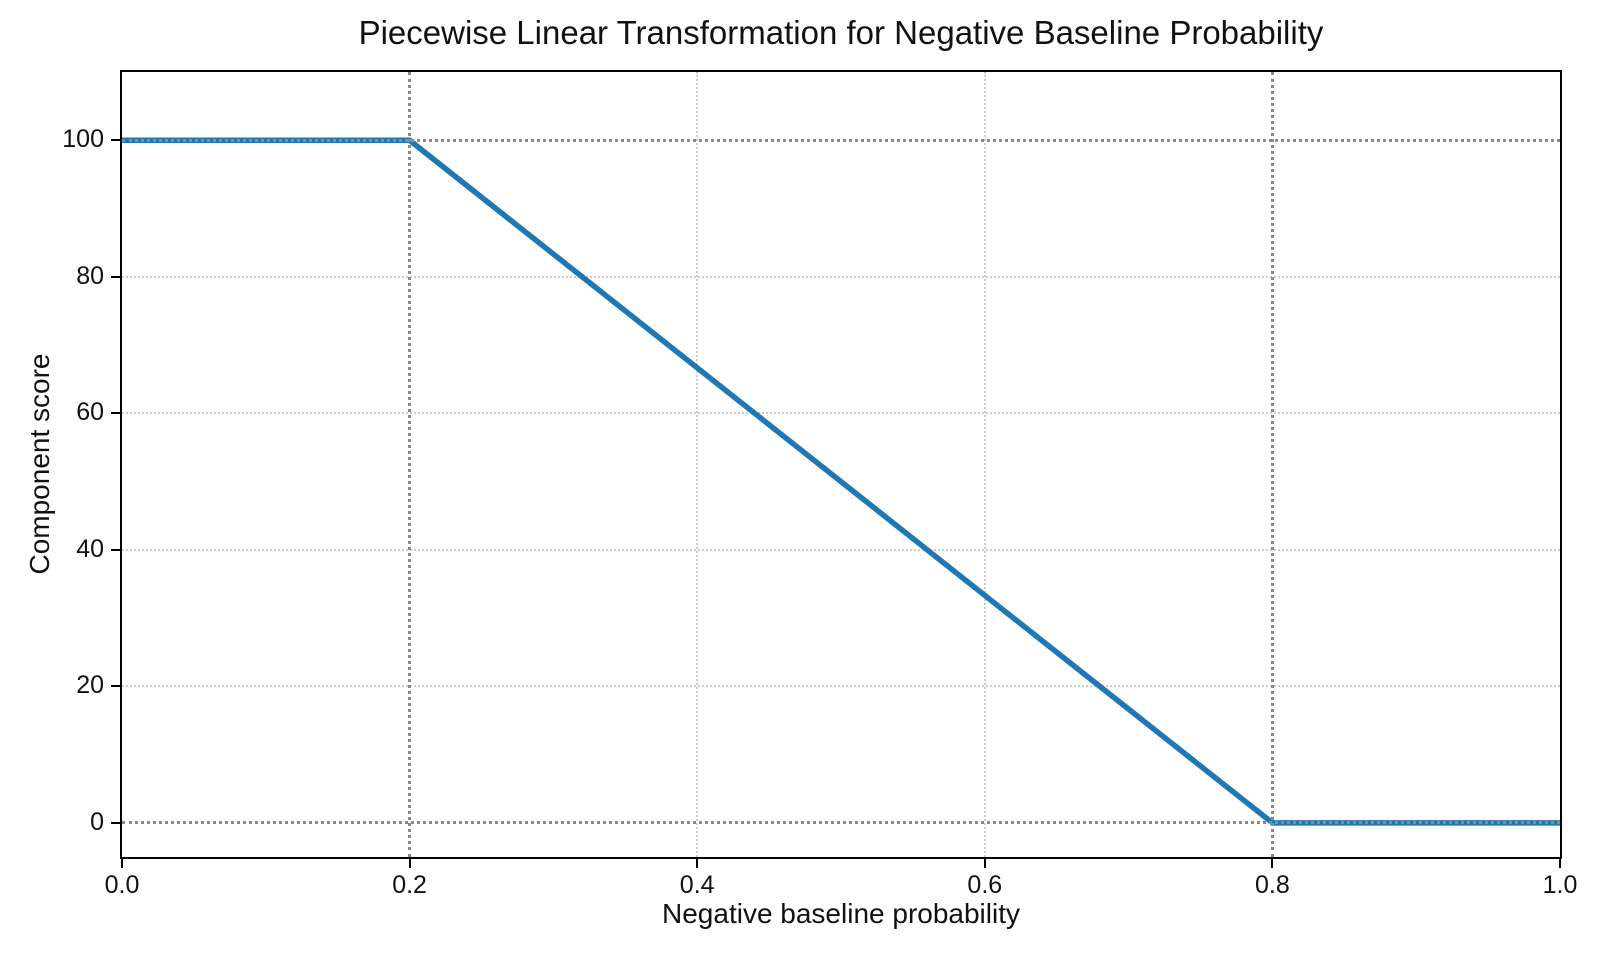  I want to click on ref-line-x-0.8, so click(1272, 464).